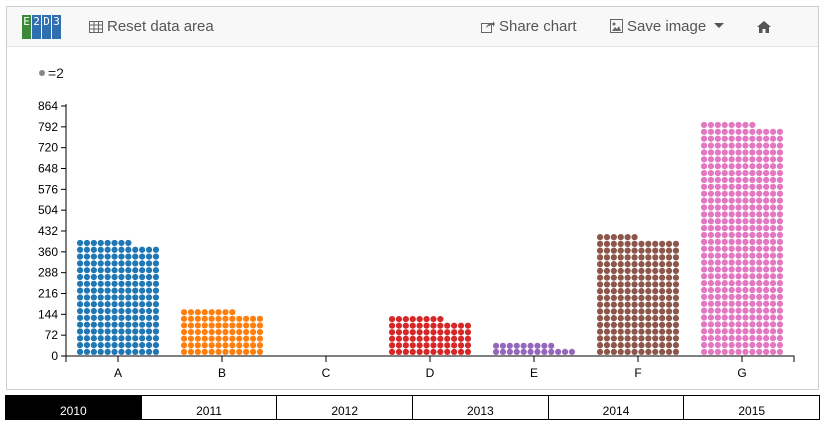 This screenshot has width=825, height=426. What do you see at coordinates (345, 407) in the screenshot?
I see `year-tab-2012: 2012` at bounding box center [345, 407].